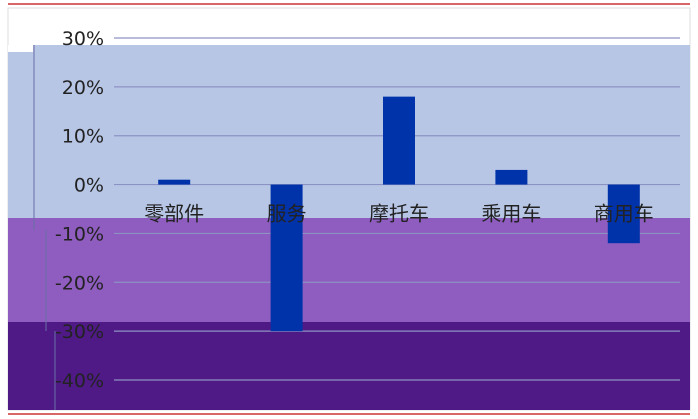  What do you see at coordinates (79, 234) in the screenshot?
I see `y-tick-label: -10%` at bounding box center [79, 234].